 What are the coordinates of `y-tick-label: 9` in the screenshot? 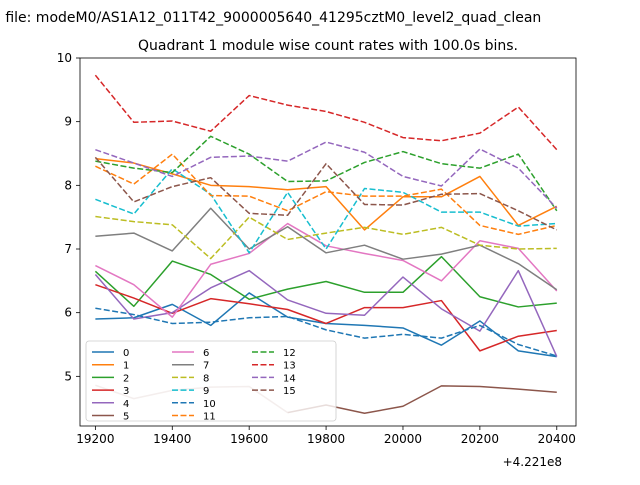 It's located at (68, 122).